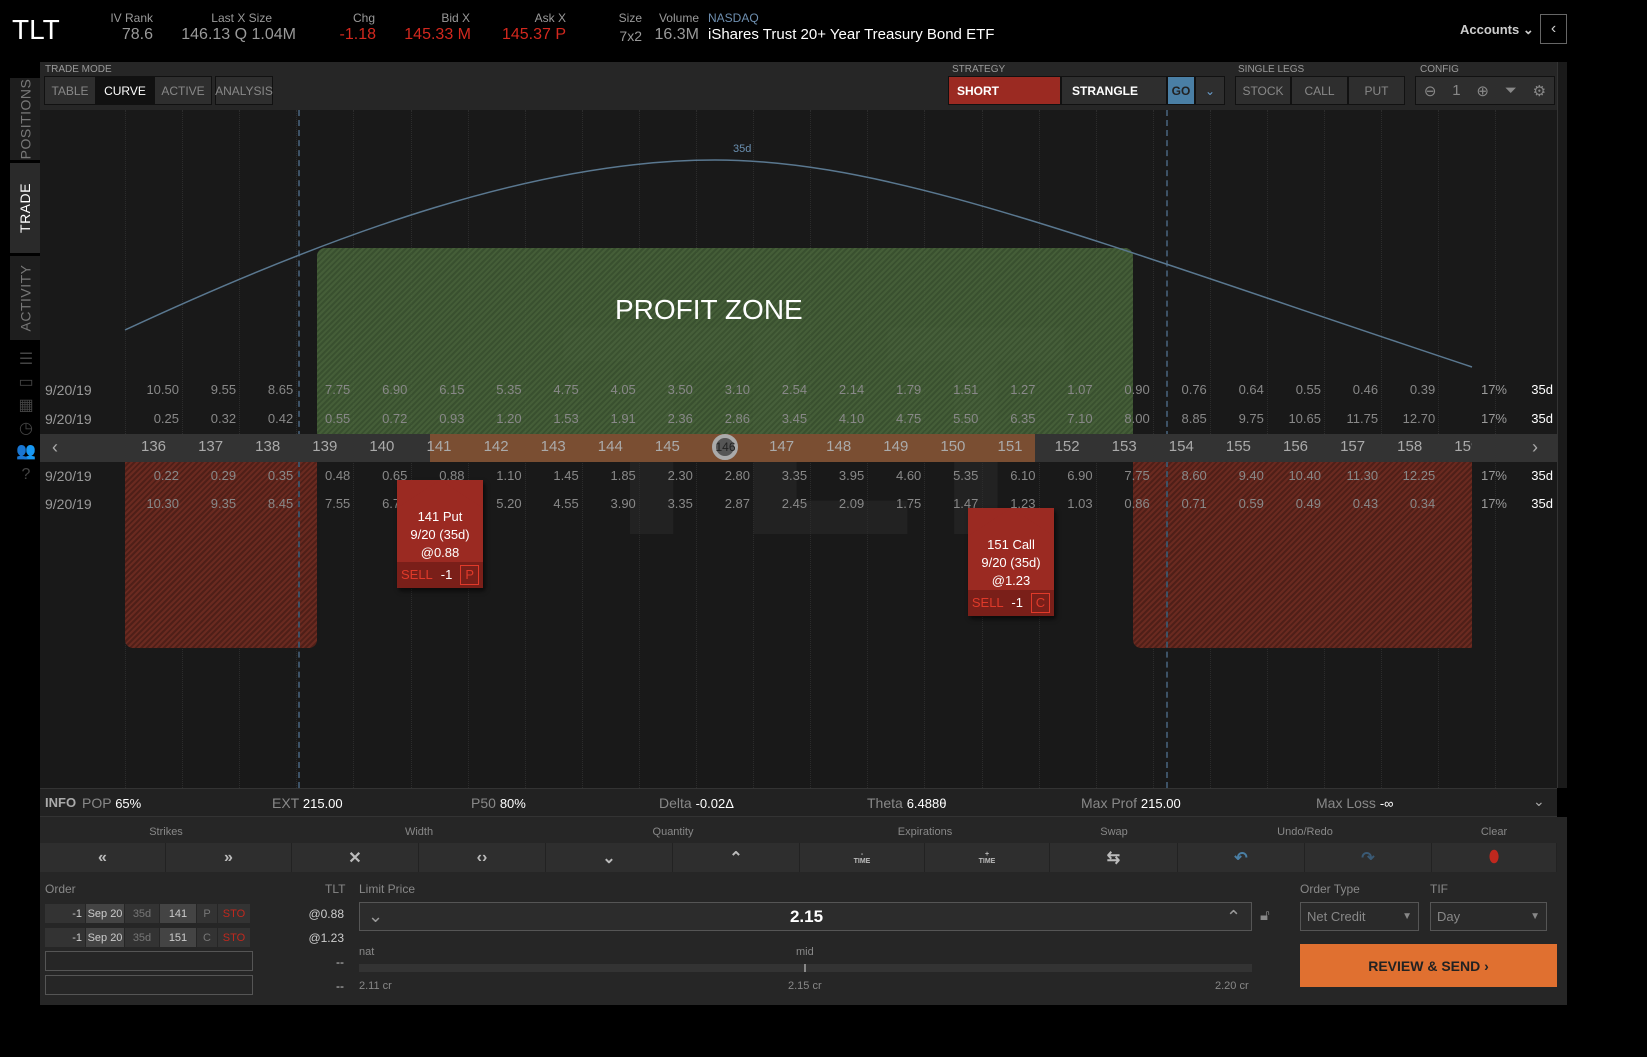  Describe the element at coordinates (509, 418) in the screenshot. I see `option-price-cell: 1.20` at that location.